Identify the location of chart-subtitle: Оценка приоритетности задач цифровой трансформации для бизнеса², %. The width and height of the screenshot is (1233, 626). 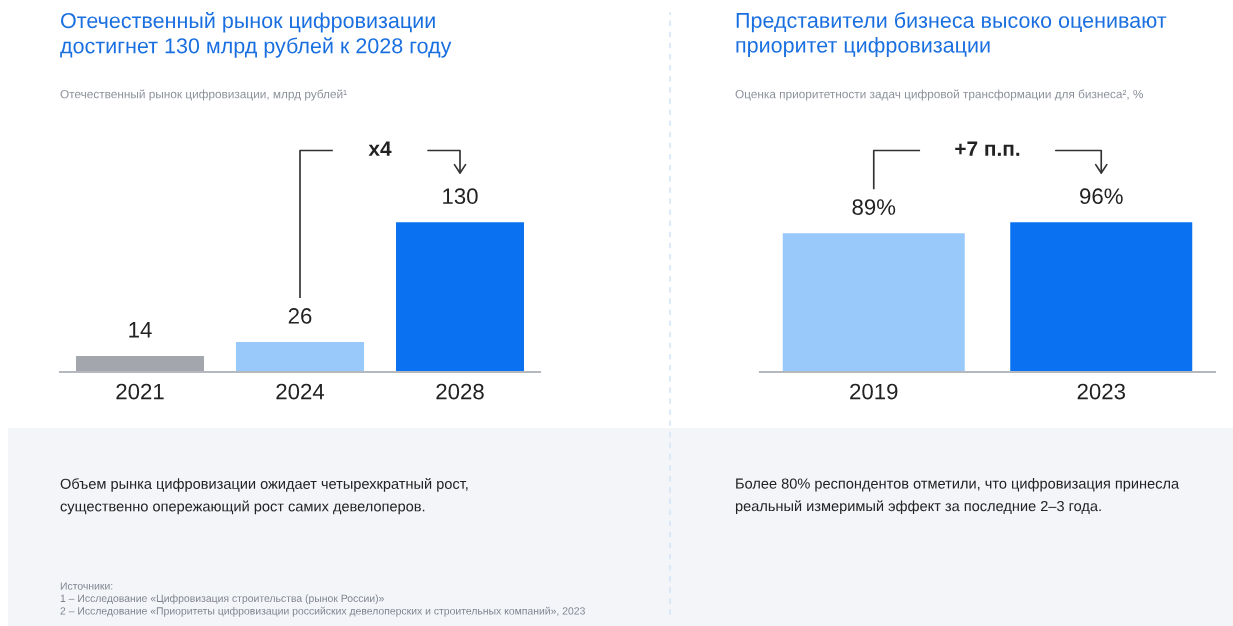
(939, 95).